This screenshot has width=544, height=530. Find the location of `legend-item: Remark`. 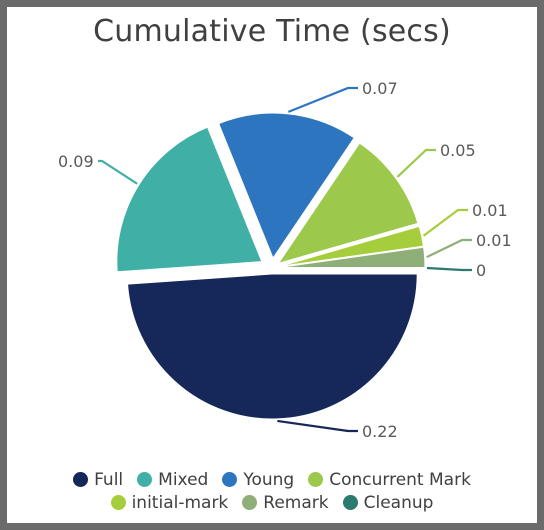

legend-item: Remark is located at coordinates (285, 502).